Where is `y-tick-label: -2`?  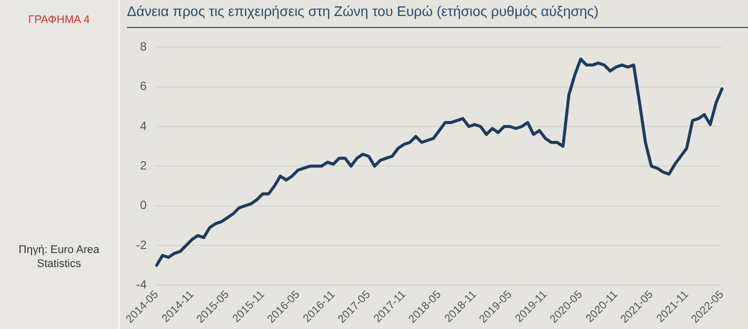 y-tick-label: -2 is located at coordinates (141, 245).